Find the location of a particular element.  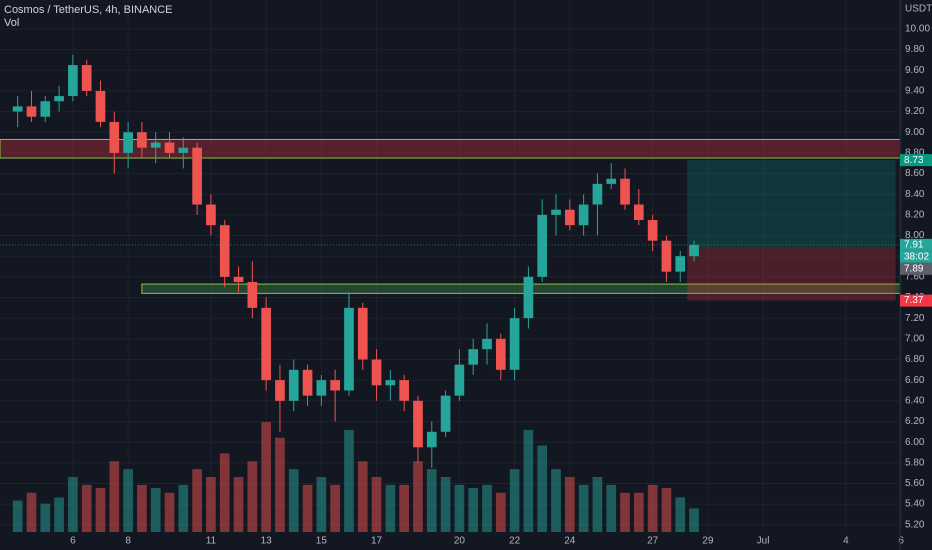

x-tick-label: 22 is located at coordinates (515, 541).